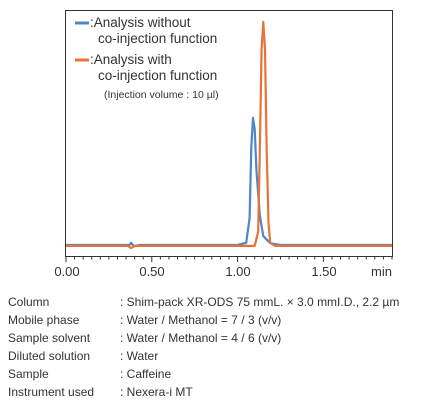 The image size is (445, 414). What do you see at coordinates (29, 302) in the screenshot?
I see `condition-label: Column` at bounding box center [29, 302].